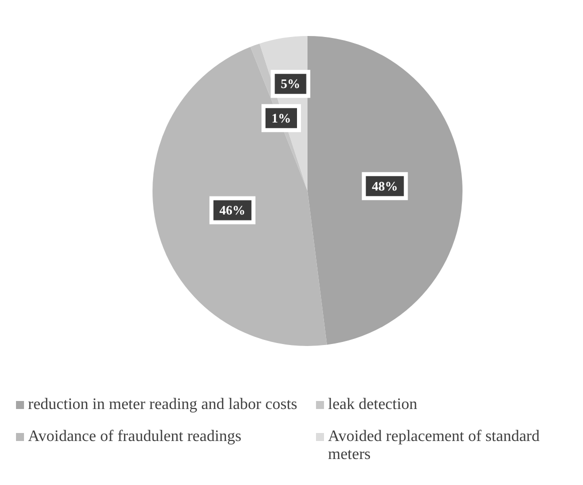 The image size is (583, 485). I want to click on data-label: 48%, so click(385, 186).